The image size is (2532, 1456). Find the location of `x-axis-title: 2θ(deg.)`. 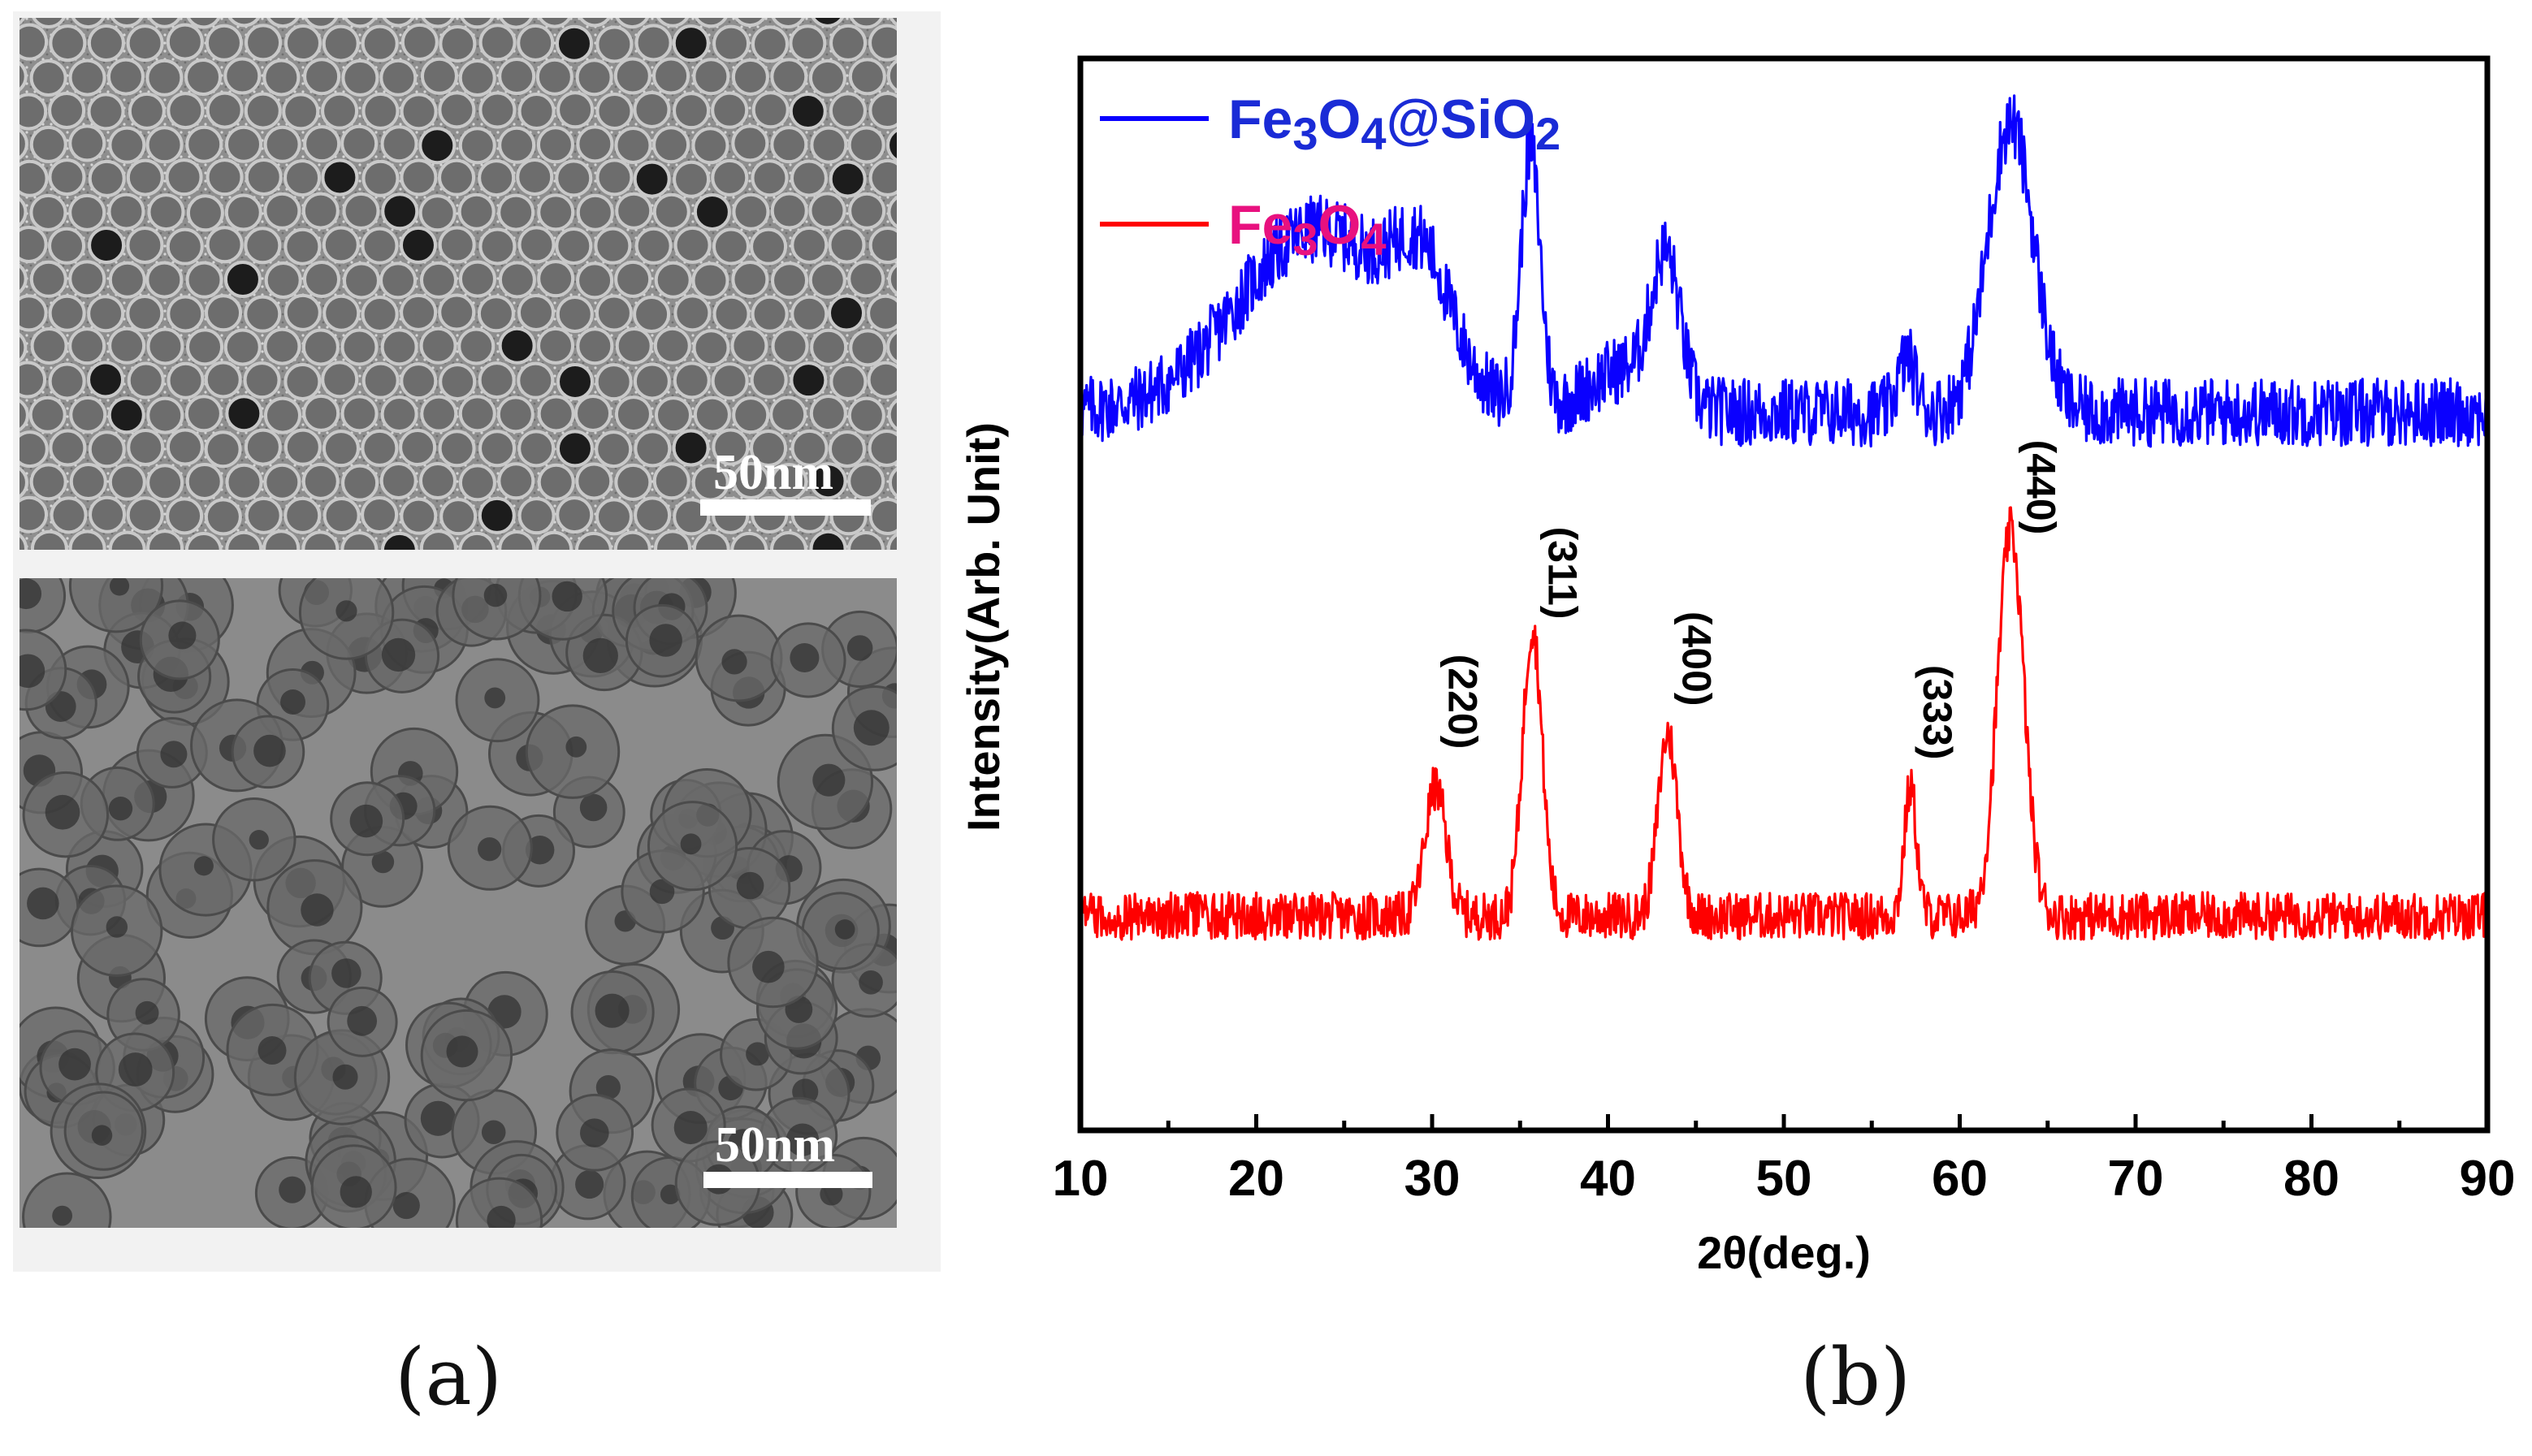

x-axis-title: 2θ(deg.) is located at coordinates (1784, 1252).